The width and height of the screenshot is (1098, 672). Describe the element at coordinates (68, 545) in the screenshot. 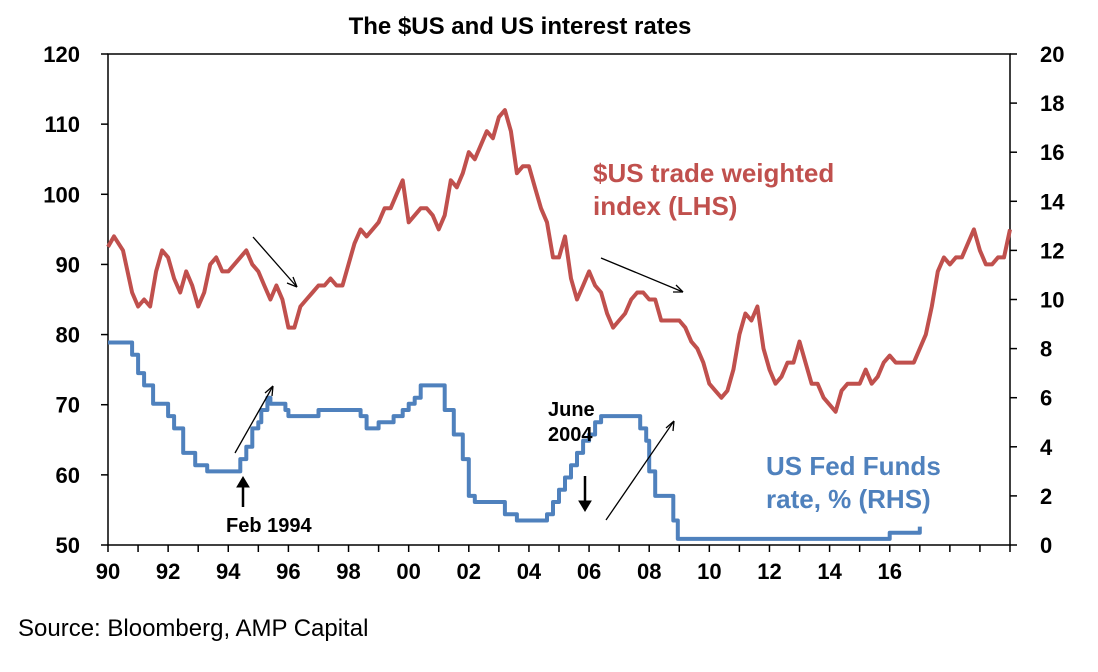

I see `left-tick-label: 50` at that location.